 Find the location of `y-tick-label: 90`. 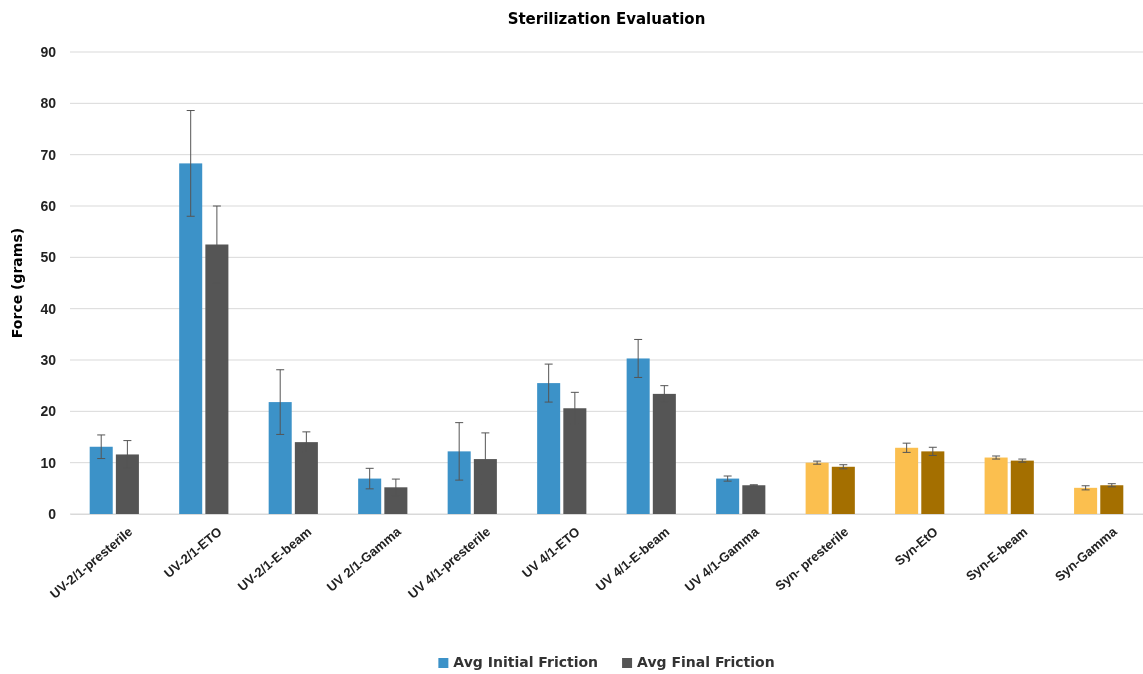

y-tick-label: 90 is located at coordinates (48, 51).